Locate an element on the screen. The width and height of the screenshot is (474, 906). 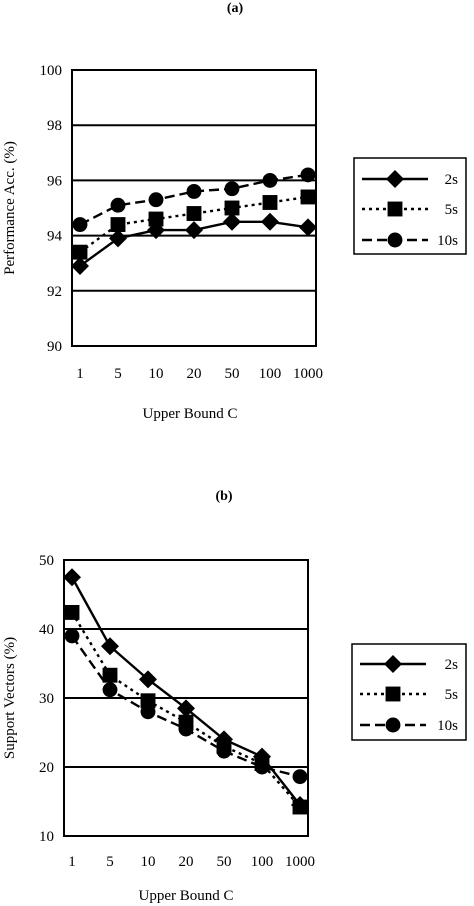
y-tick-label: 90 is located at coordinates (54, 347).